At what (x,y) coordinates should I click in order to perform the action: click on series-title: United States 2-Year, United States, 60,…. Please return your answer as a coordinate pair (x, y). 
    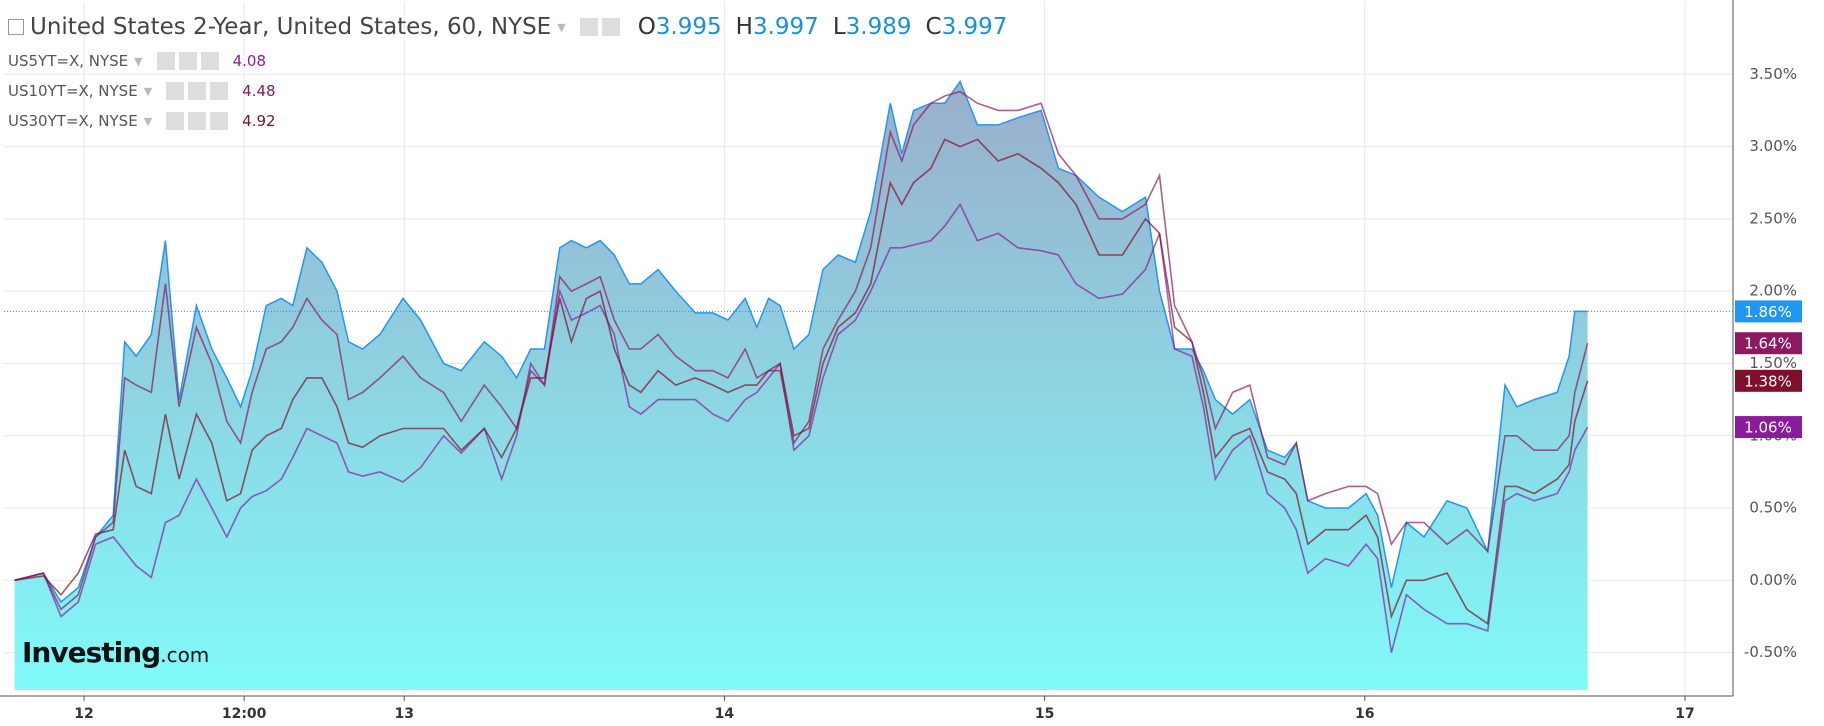
    Looking at the image, I should click on (291, 27).